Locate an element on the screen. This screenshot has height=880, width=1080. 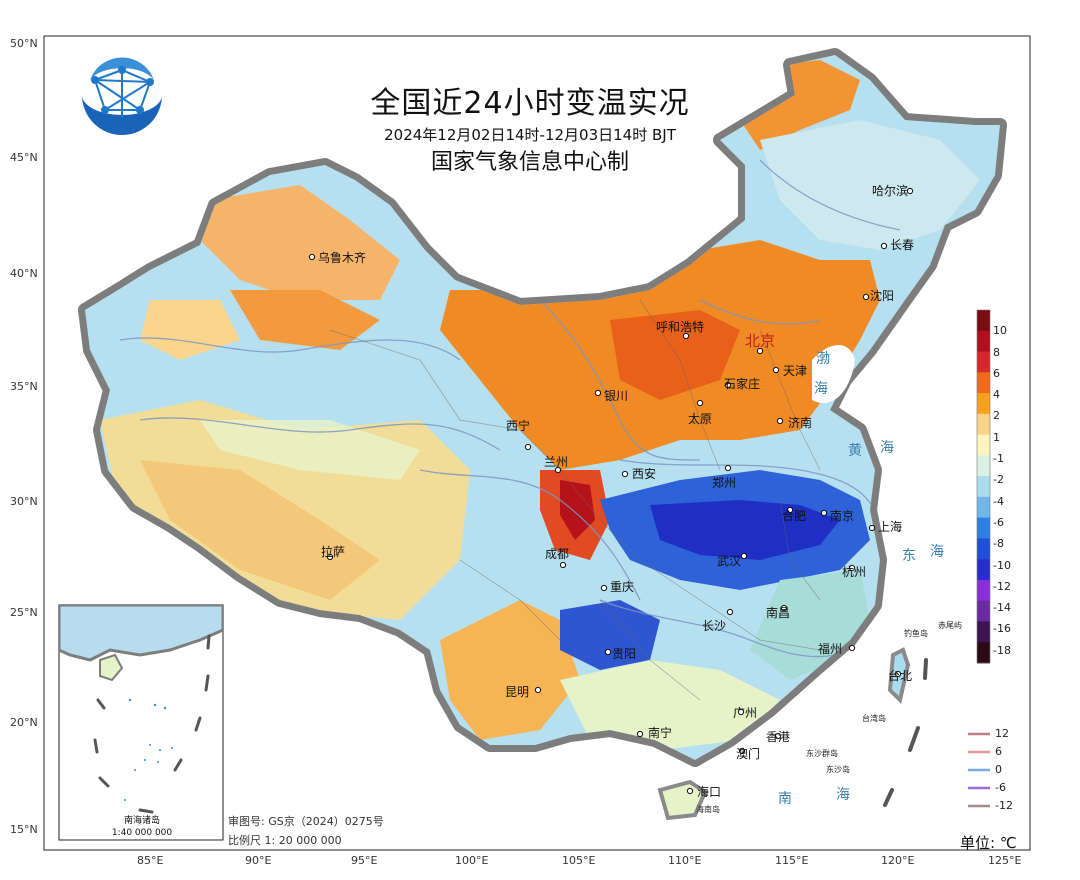
legend-label: -18 is located at coordinates (1002, 650).